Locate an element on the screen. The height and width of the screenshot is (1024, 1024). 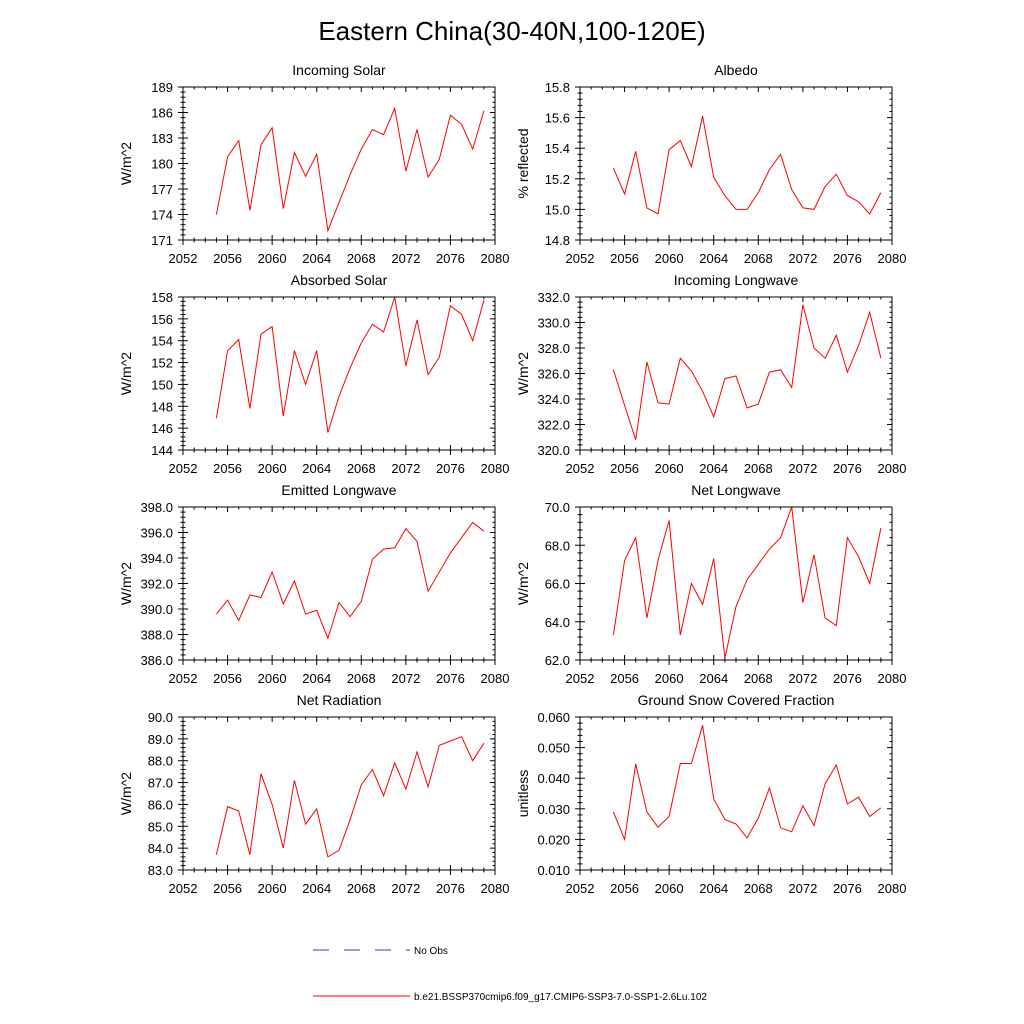
y-tick-label: 388.0 is located at coordinates (156, 635).